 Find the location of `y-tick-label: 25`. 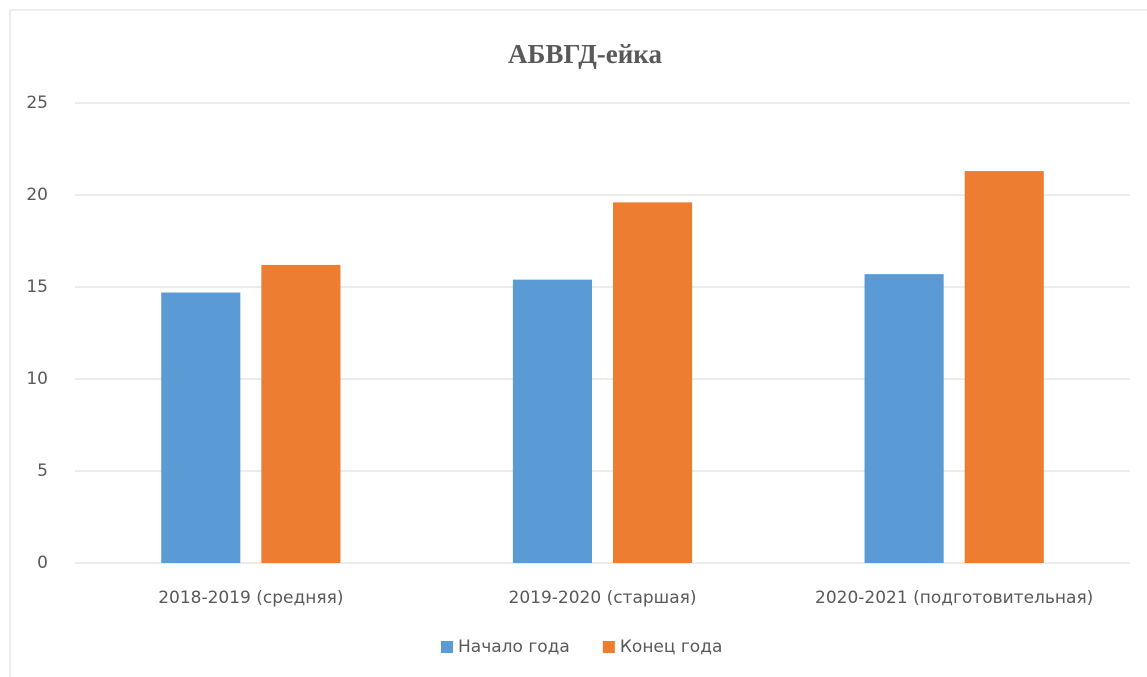

y-tick-label: 25 is located at coordinates (37, 103).